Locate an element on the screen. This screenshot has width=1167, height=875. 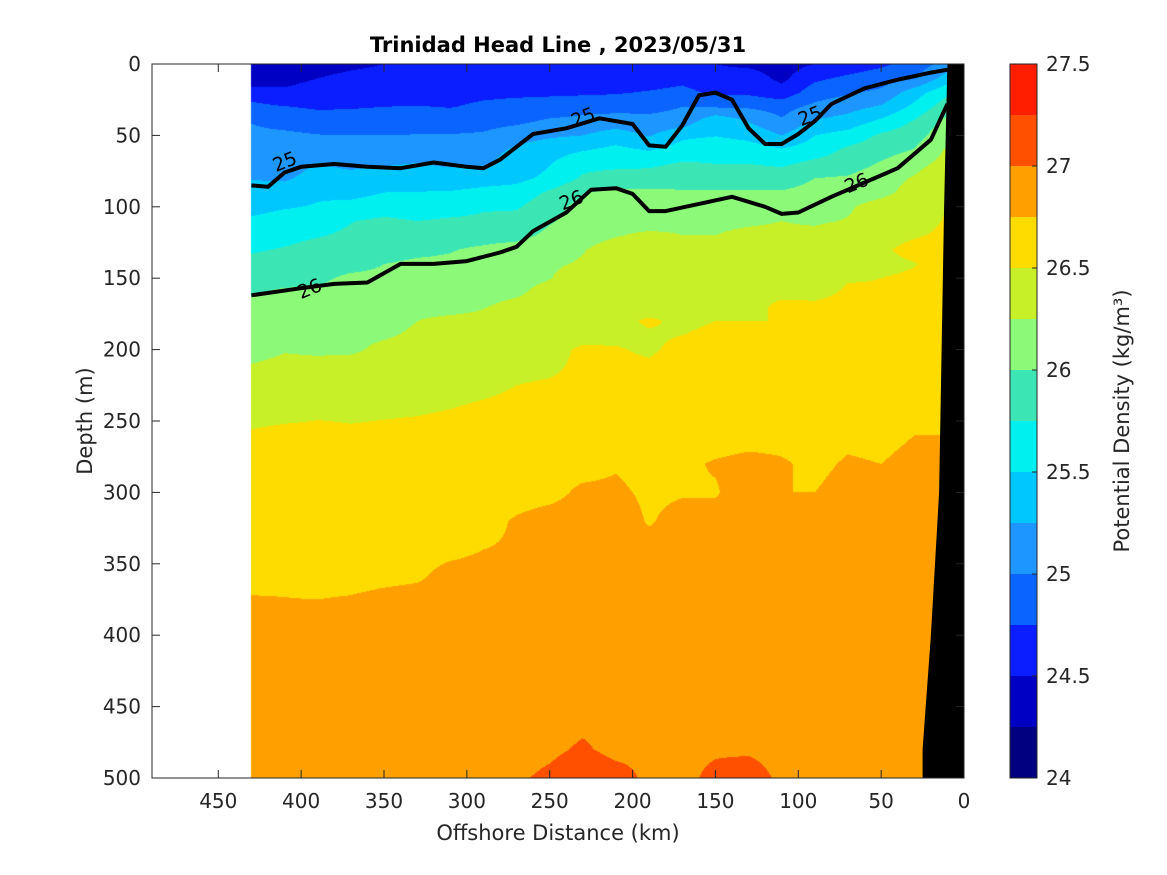
y-tick-label: 0 is located at coordinates (134, 64).